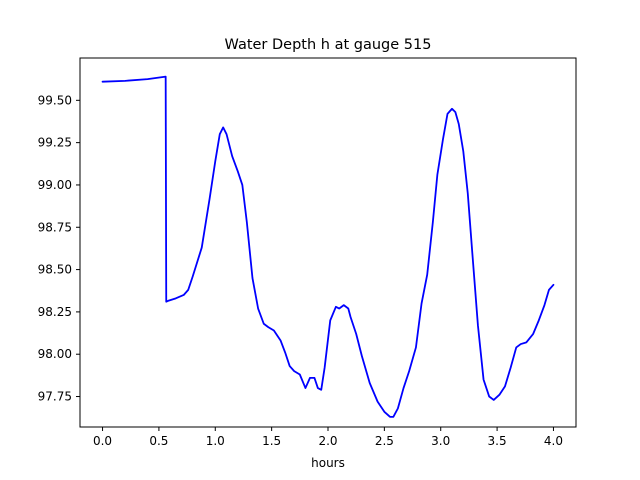 Image resolution: width=640 pixels, height=480 pixels. What do you see at coordinates (497, 441) in the screenshot?
I see `x-tick-label: 3.5` at bounding box center [497, 441].